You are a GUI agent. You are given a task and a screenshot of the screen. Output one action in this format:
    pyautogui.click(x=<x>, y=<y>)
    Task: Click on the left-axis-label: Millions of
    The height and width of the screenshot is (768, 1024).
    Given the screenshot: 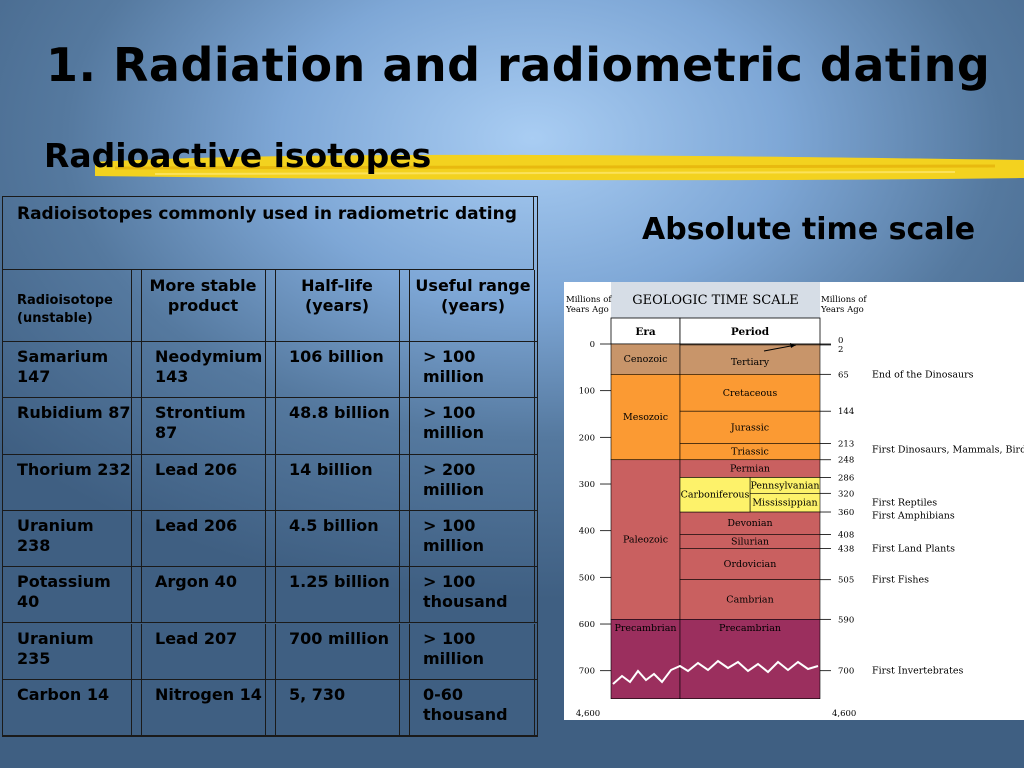 What is the action you would take?
    pyautogui.click(x=589, y=300)
    